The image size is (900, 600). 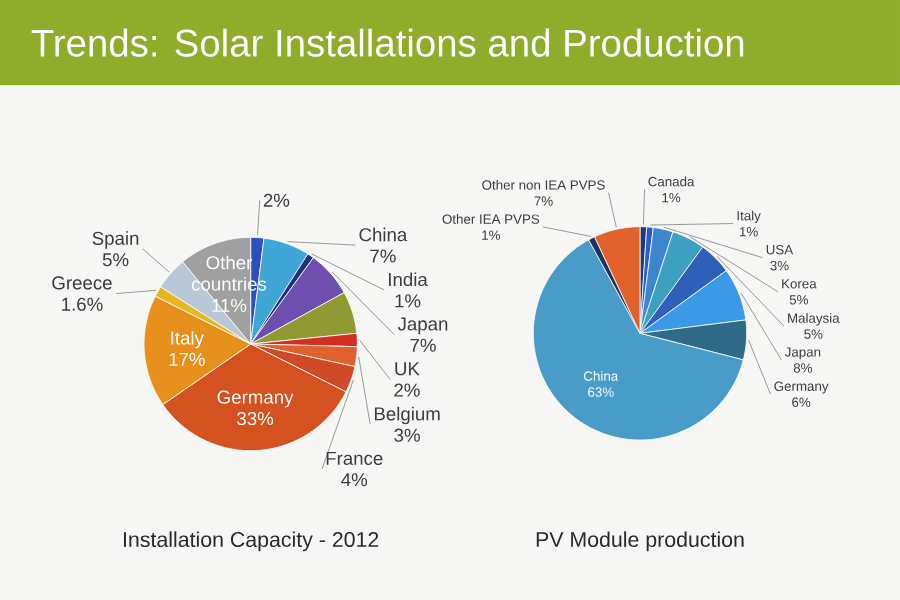 What do you see at coordinates (255, 399) in the screenshot?
I see `slice-label: Germany` at bounding box center [255, 399].